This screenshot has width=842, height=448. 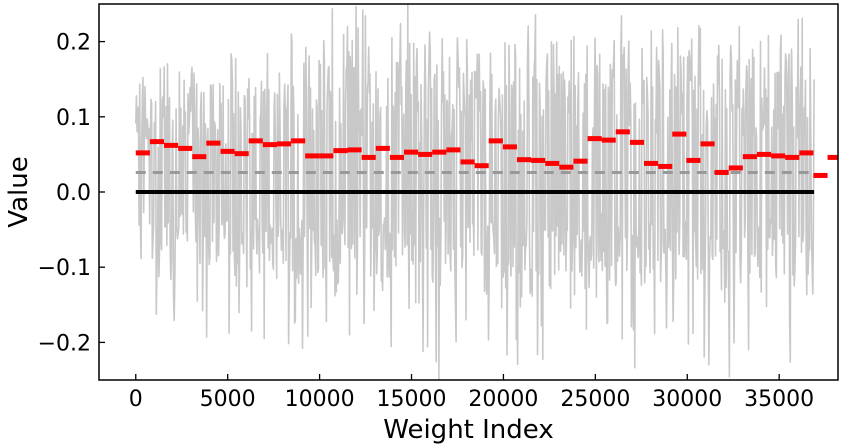 I want to click on x-tick-label: 25000, so click(x=595, y=399).